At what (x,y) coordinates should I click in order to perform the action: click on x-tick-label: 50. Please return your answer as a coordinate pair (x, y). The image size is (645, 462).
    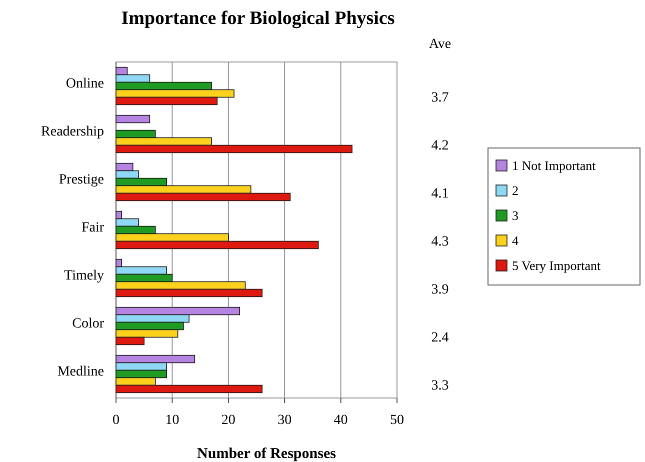
    Looking at the image, I should click on (397, 420).